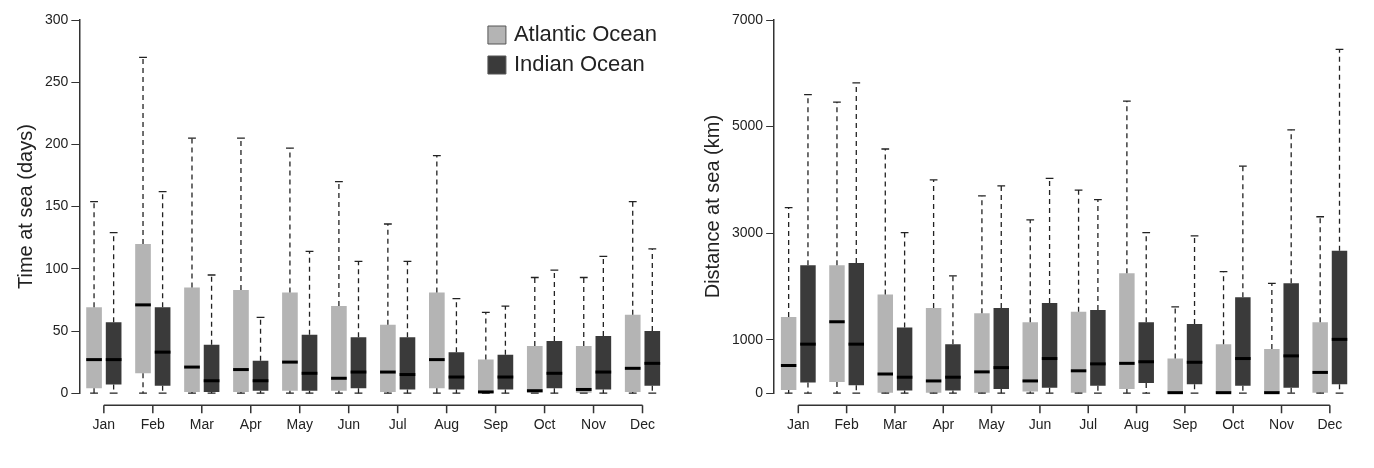 The image size is (1374, 468). What do you see at coordinates (57, 81) in the screenshot?
I see `y-tick-label: 250` at bounding box center [57, 81].